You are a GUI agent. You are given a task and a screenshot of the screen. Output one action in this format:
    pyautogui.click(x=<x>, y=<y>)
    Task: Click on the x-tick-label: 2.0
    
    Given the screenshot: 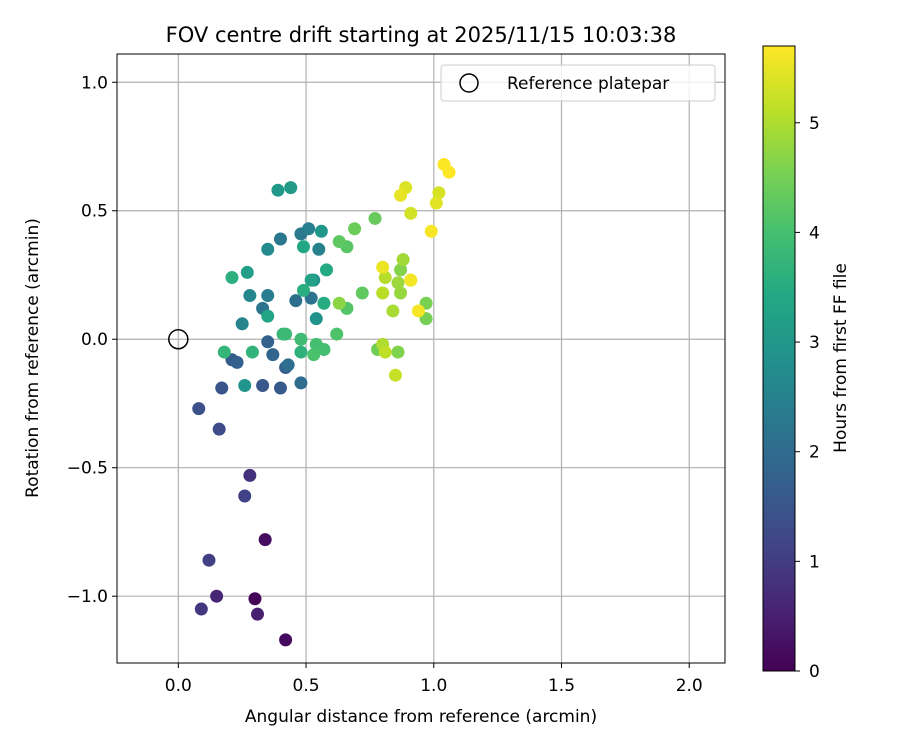 What is the action you would take?
    pyautogui.click(x=689, y=686)
    